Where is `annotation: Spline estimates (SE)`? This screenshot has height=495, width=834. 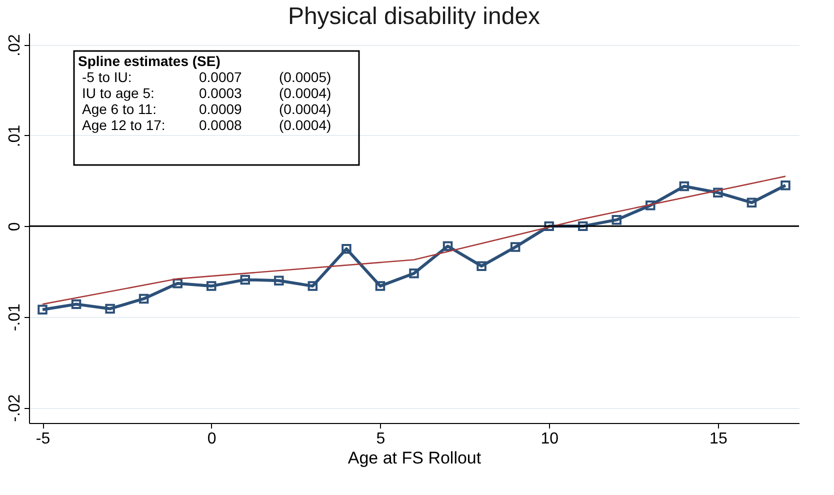 annotation: Spline estimates (SE) is located at coordinates (149, 61).